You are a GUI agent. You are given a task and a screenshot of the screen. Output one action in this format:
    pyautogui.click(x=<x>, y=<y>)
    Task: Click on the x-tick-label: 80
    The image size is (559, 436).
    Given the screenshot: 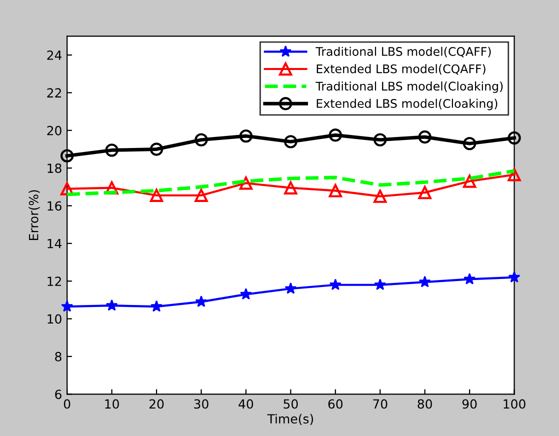 What is the action you would take?
    pyautogui.click(x=425, y=404)
    